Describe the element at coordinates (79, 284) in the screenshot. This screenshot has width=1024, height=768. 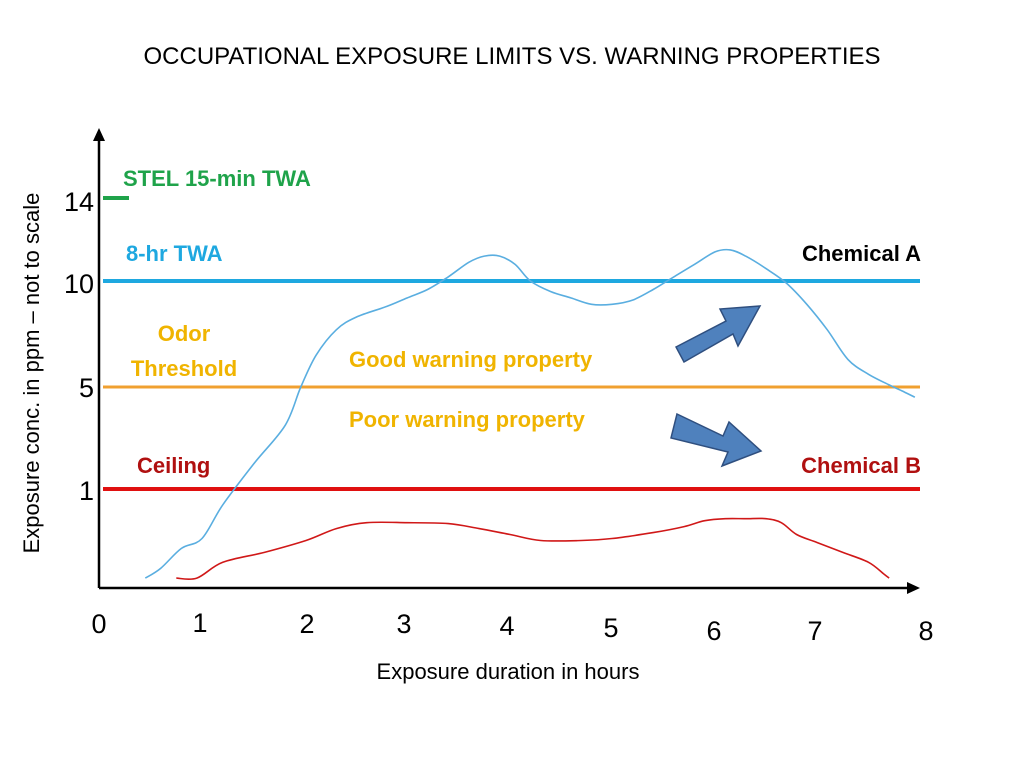
I see `y-tick-label-10: 10` at that location.